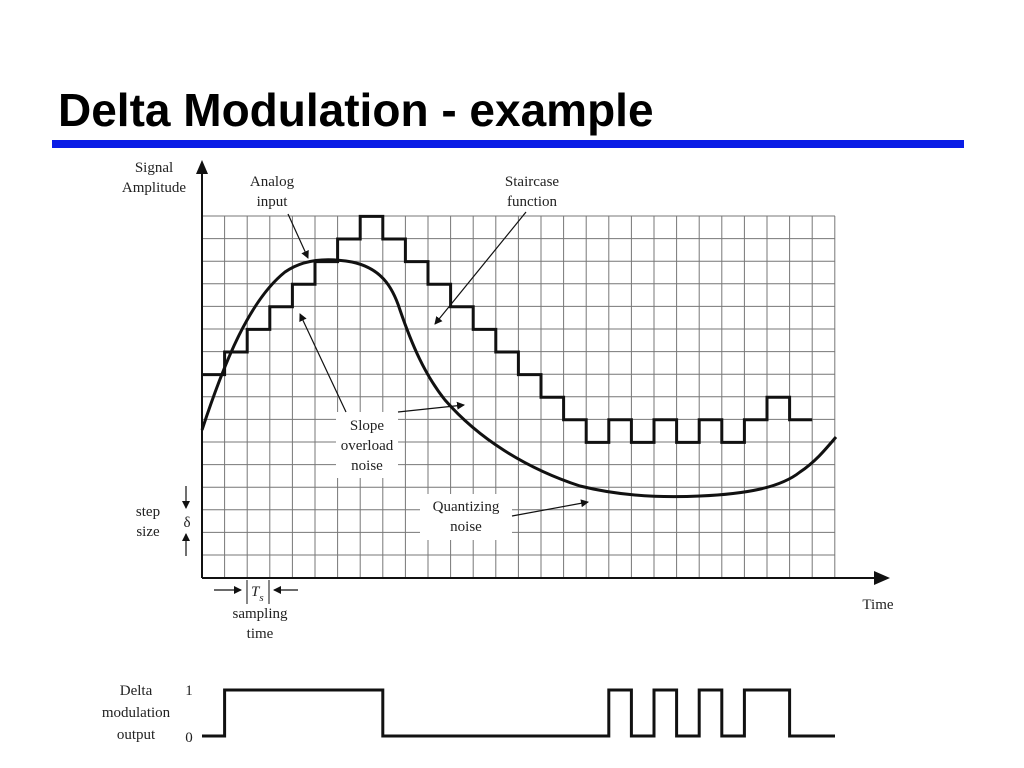  What do you see at coordinates (136, 713) in the screenshot?
I see `dm-output-label-line2: modulation` at bounding box center [136, 713].